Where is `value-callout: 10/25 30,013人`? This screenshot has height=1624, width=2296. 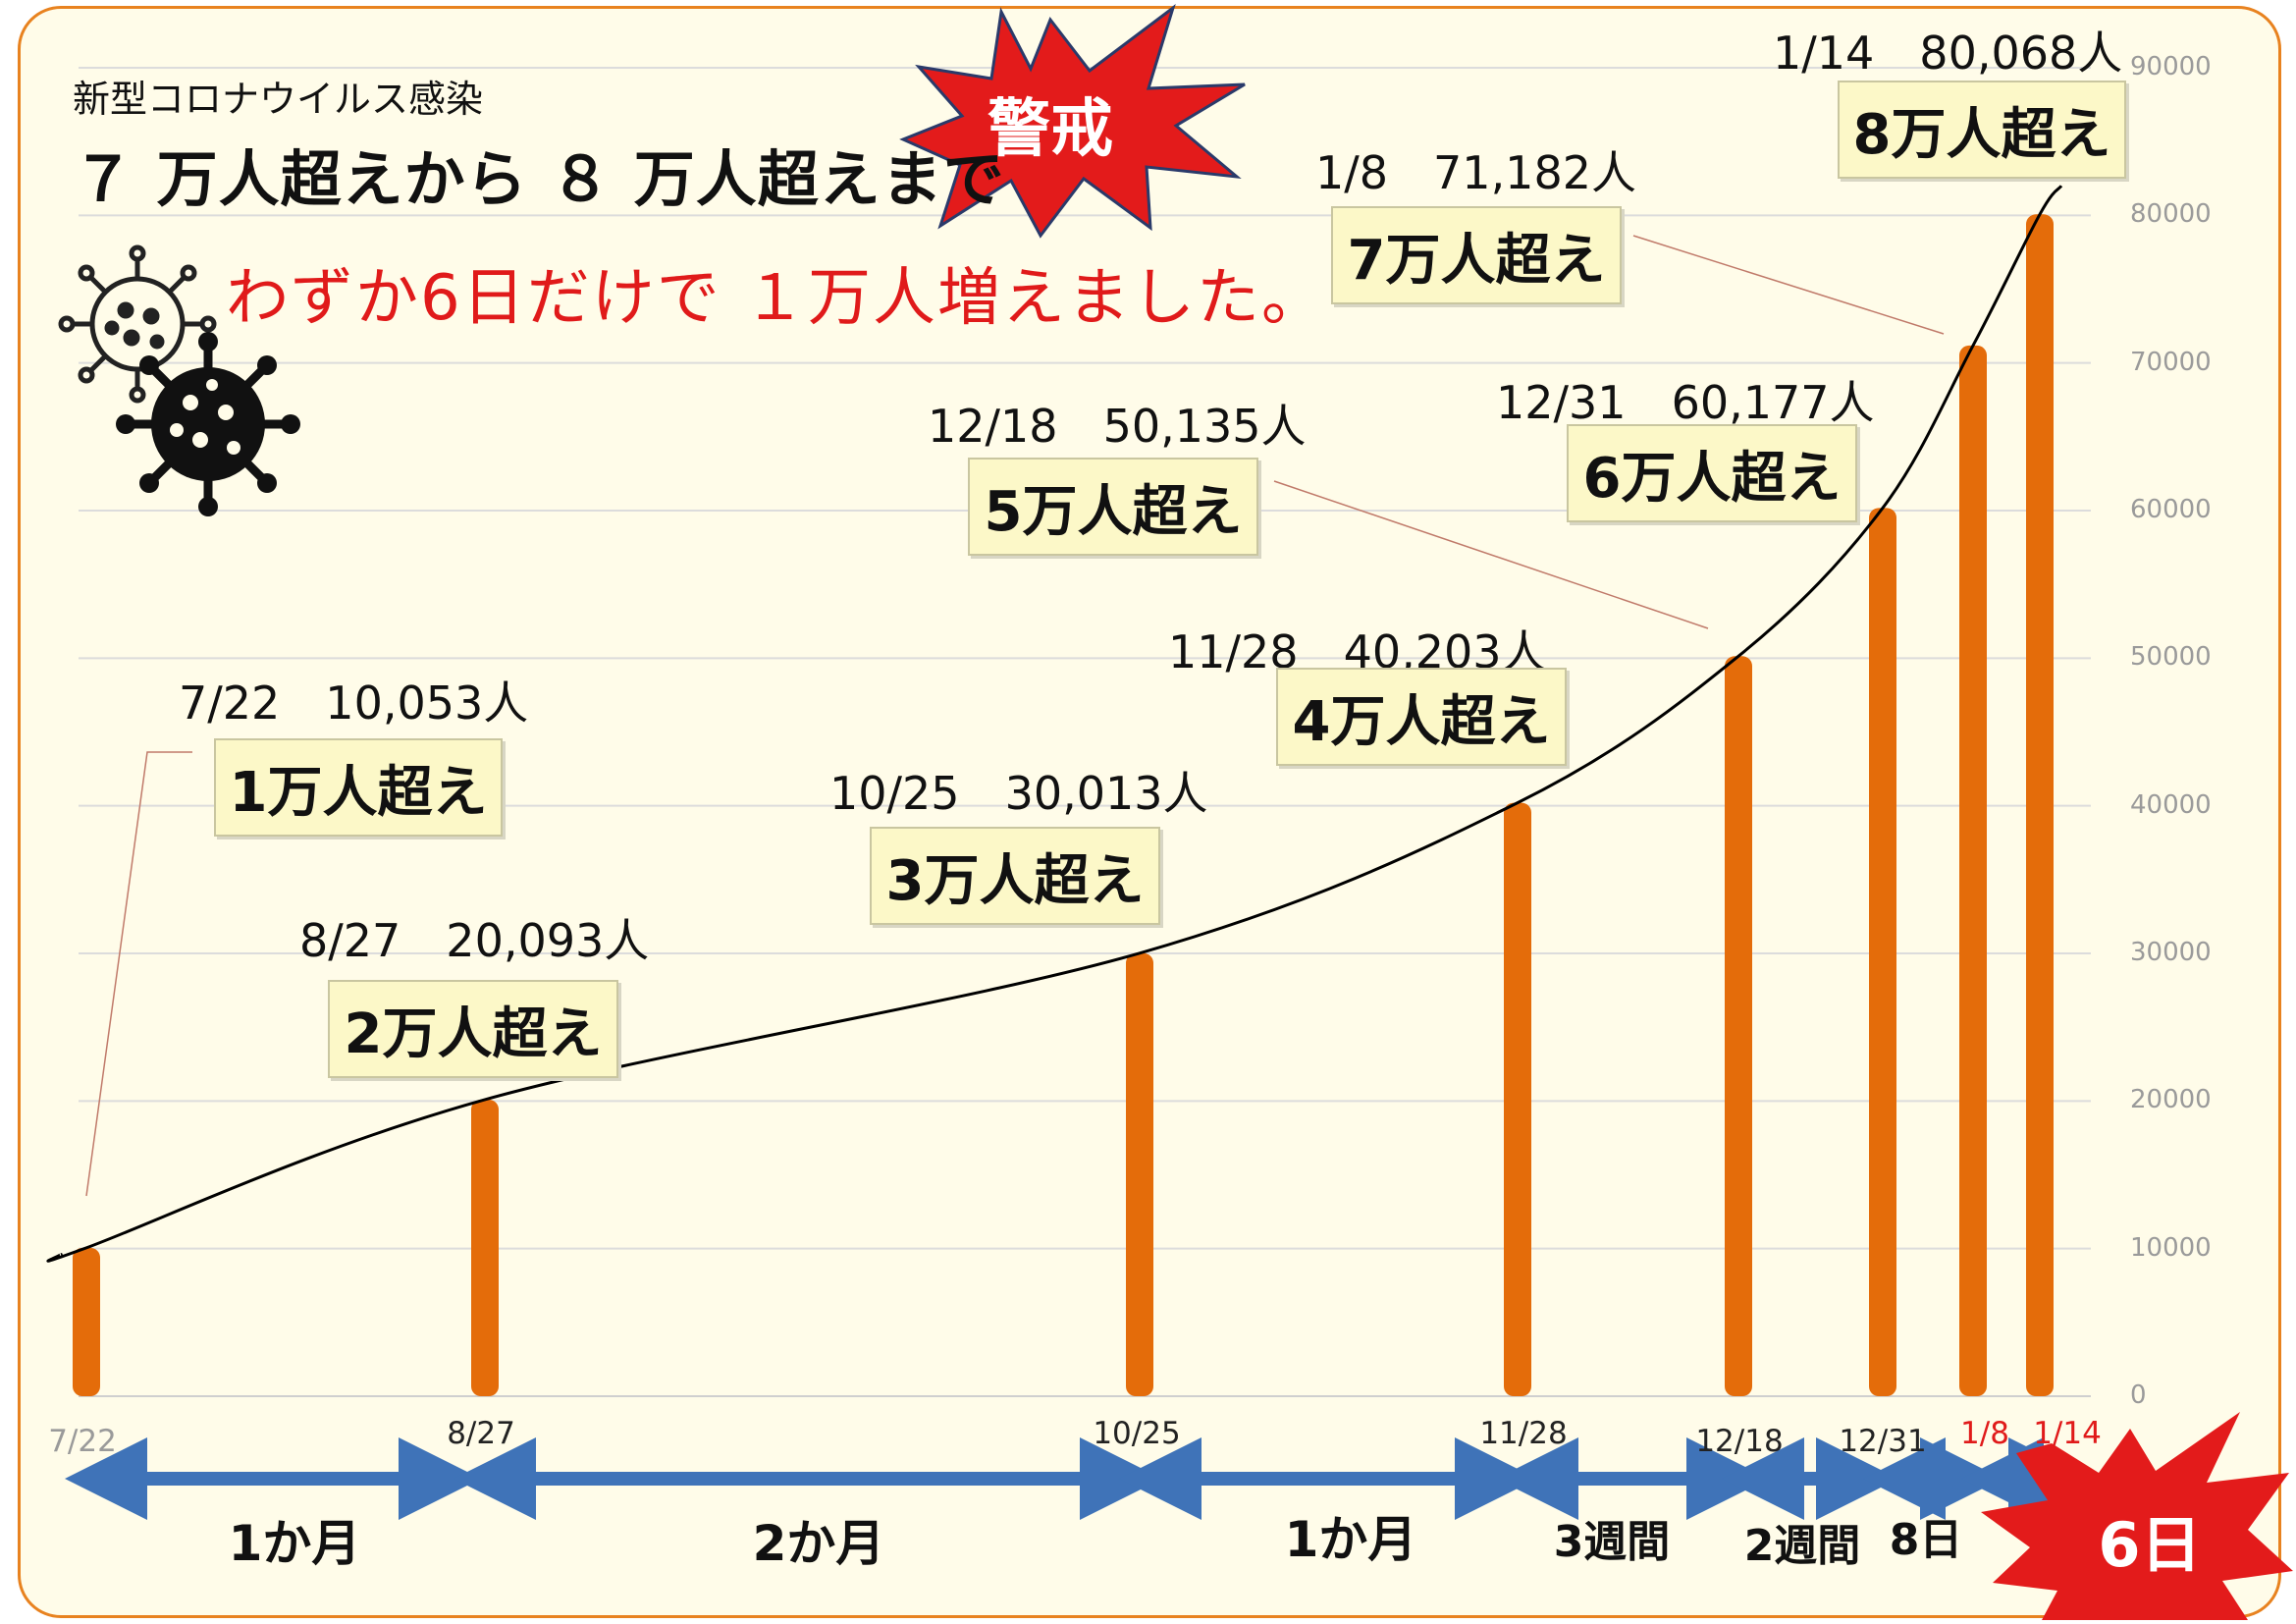
value-callout: 10/25 30,013人 is located at coordinates (1018, 793).